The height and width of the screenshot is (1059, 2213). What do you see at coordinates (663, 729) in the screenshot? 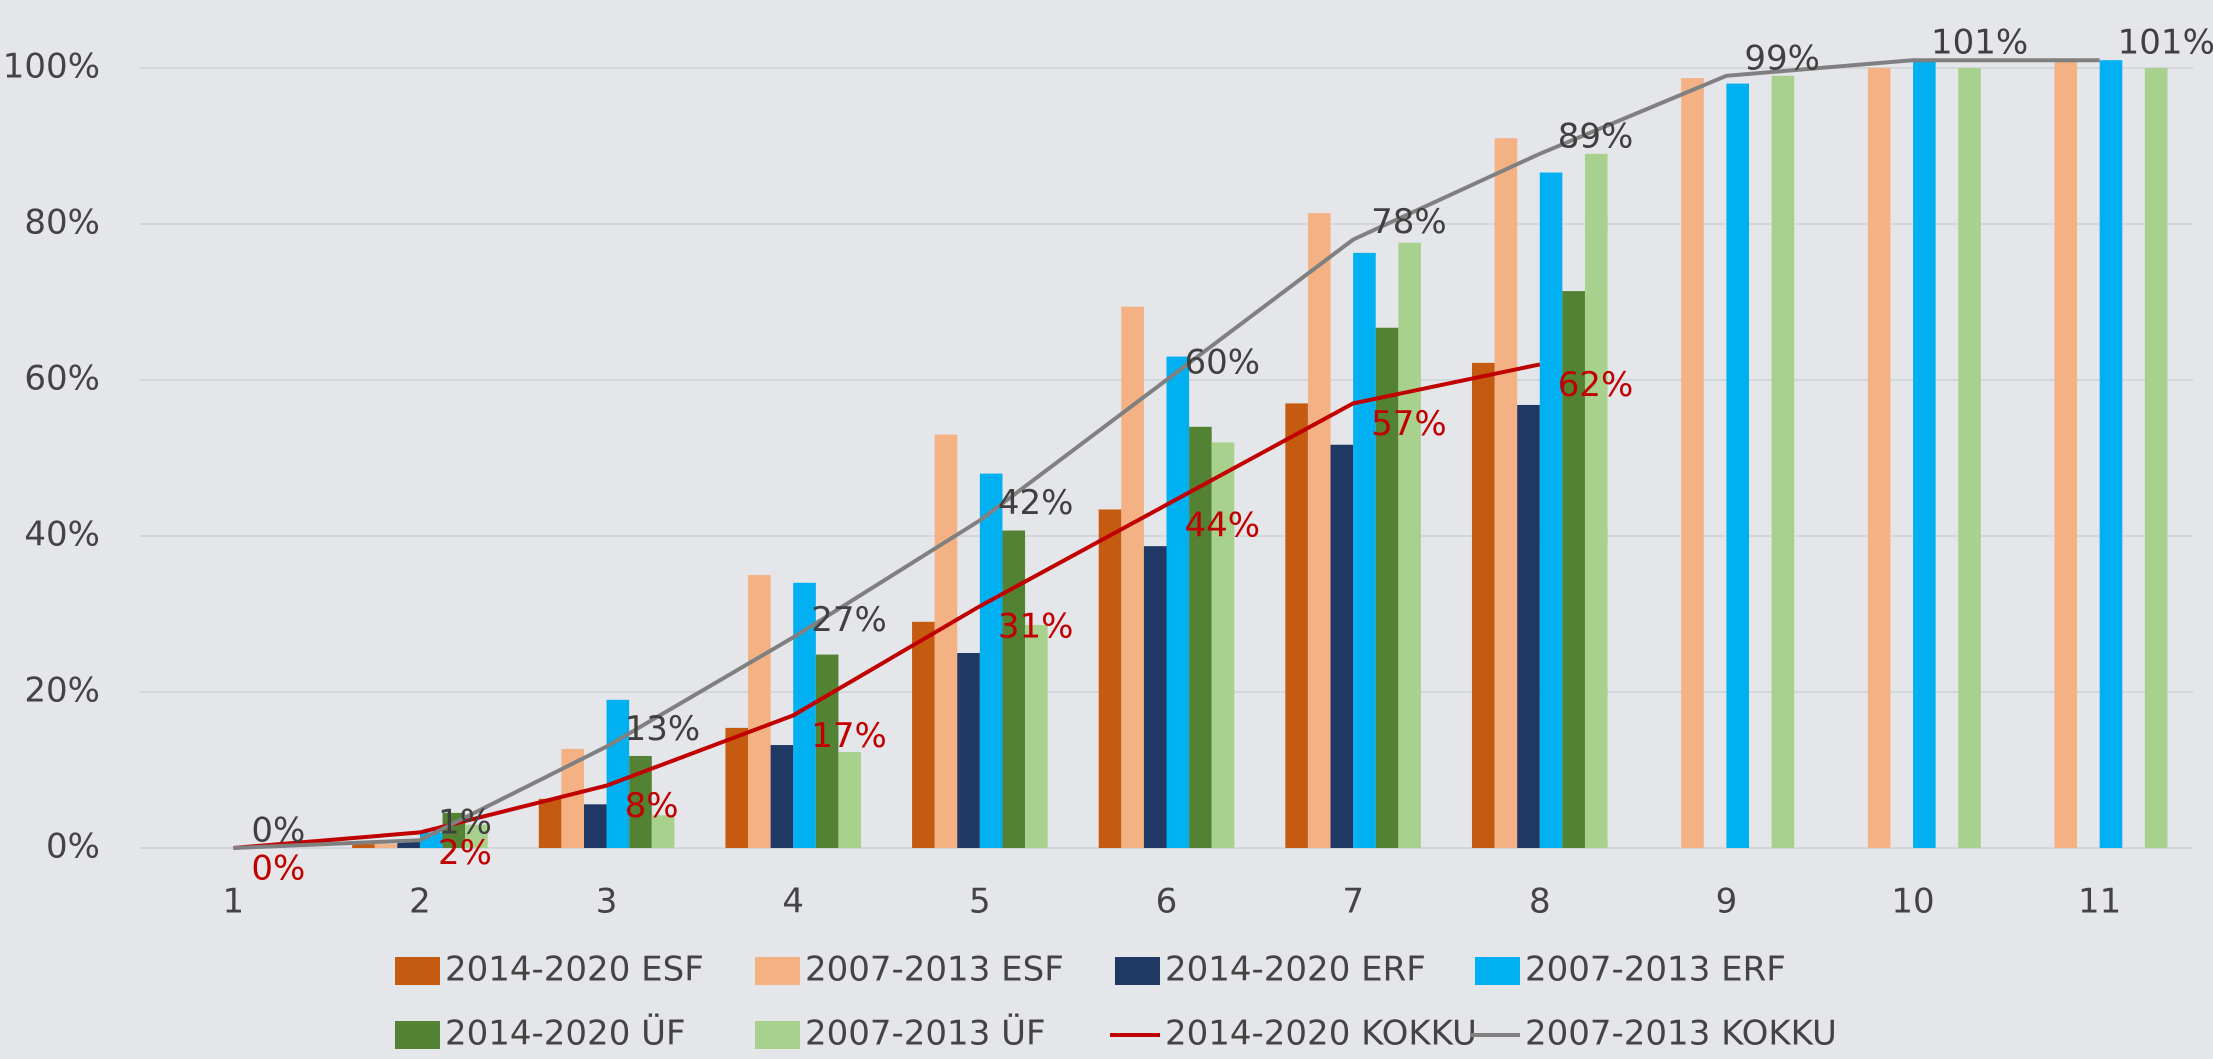
I see `data-label: 13%` at bounding box center [663, 729].